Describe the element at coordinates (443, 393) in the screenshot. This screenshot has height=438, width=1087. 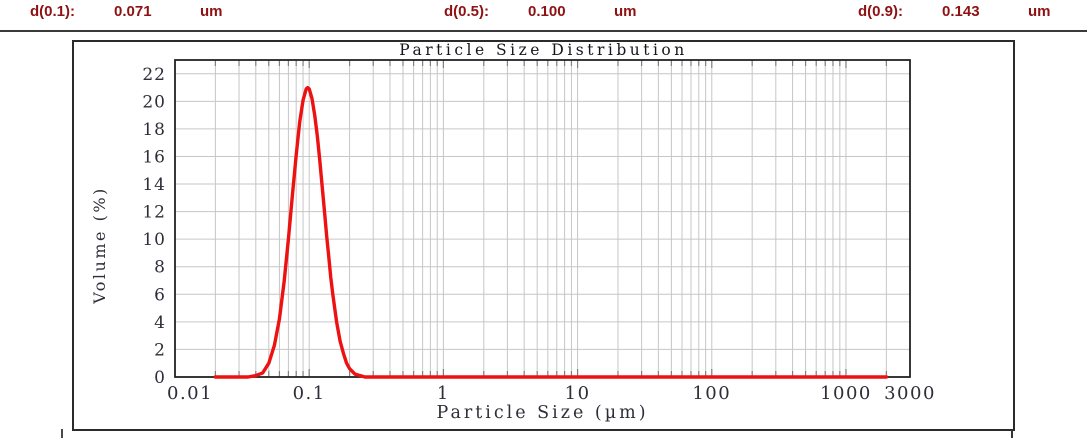
I see `x-tick-label: 1` at that location.